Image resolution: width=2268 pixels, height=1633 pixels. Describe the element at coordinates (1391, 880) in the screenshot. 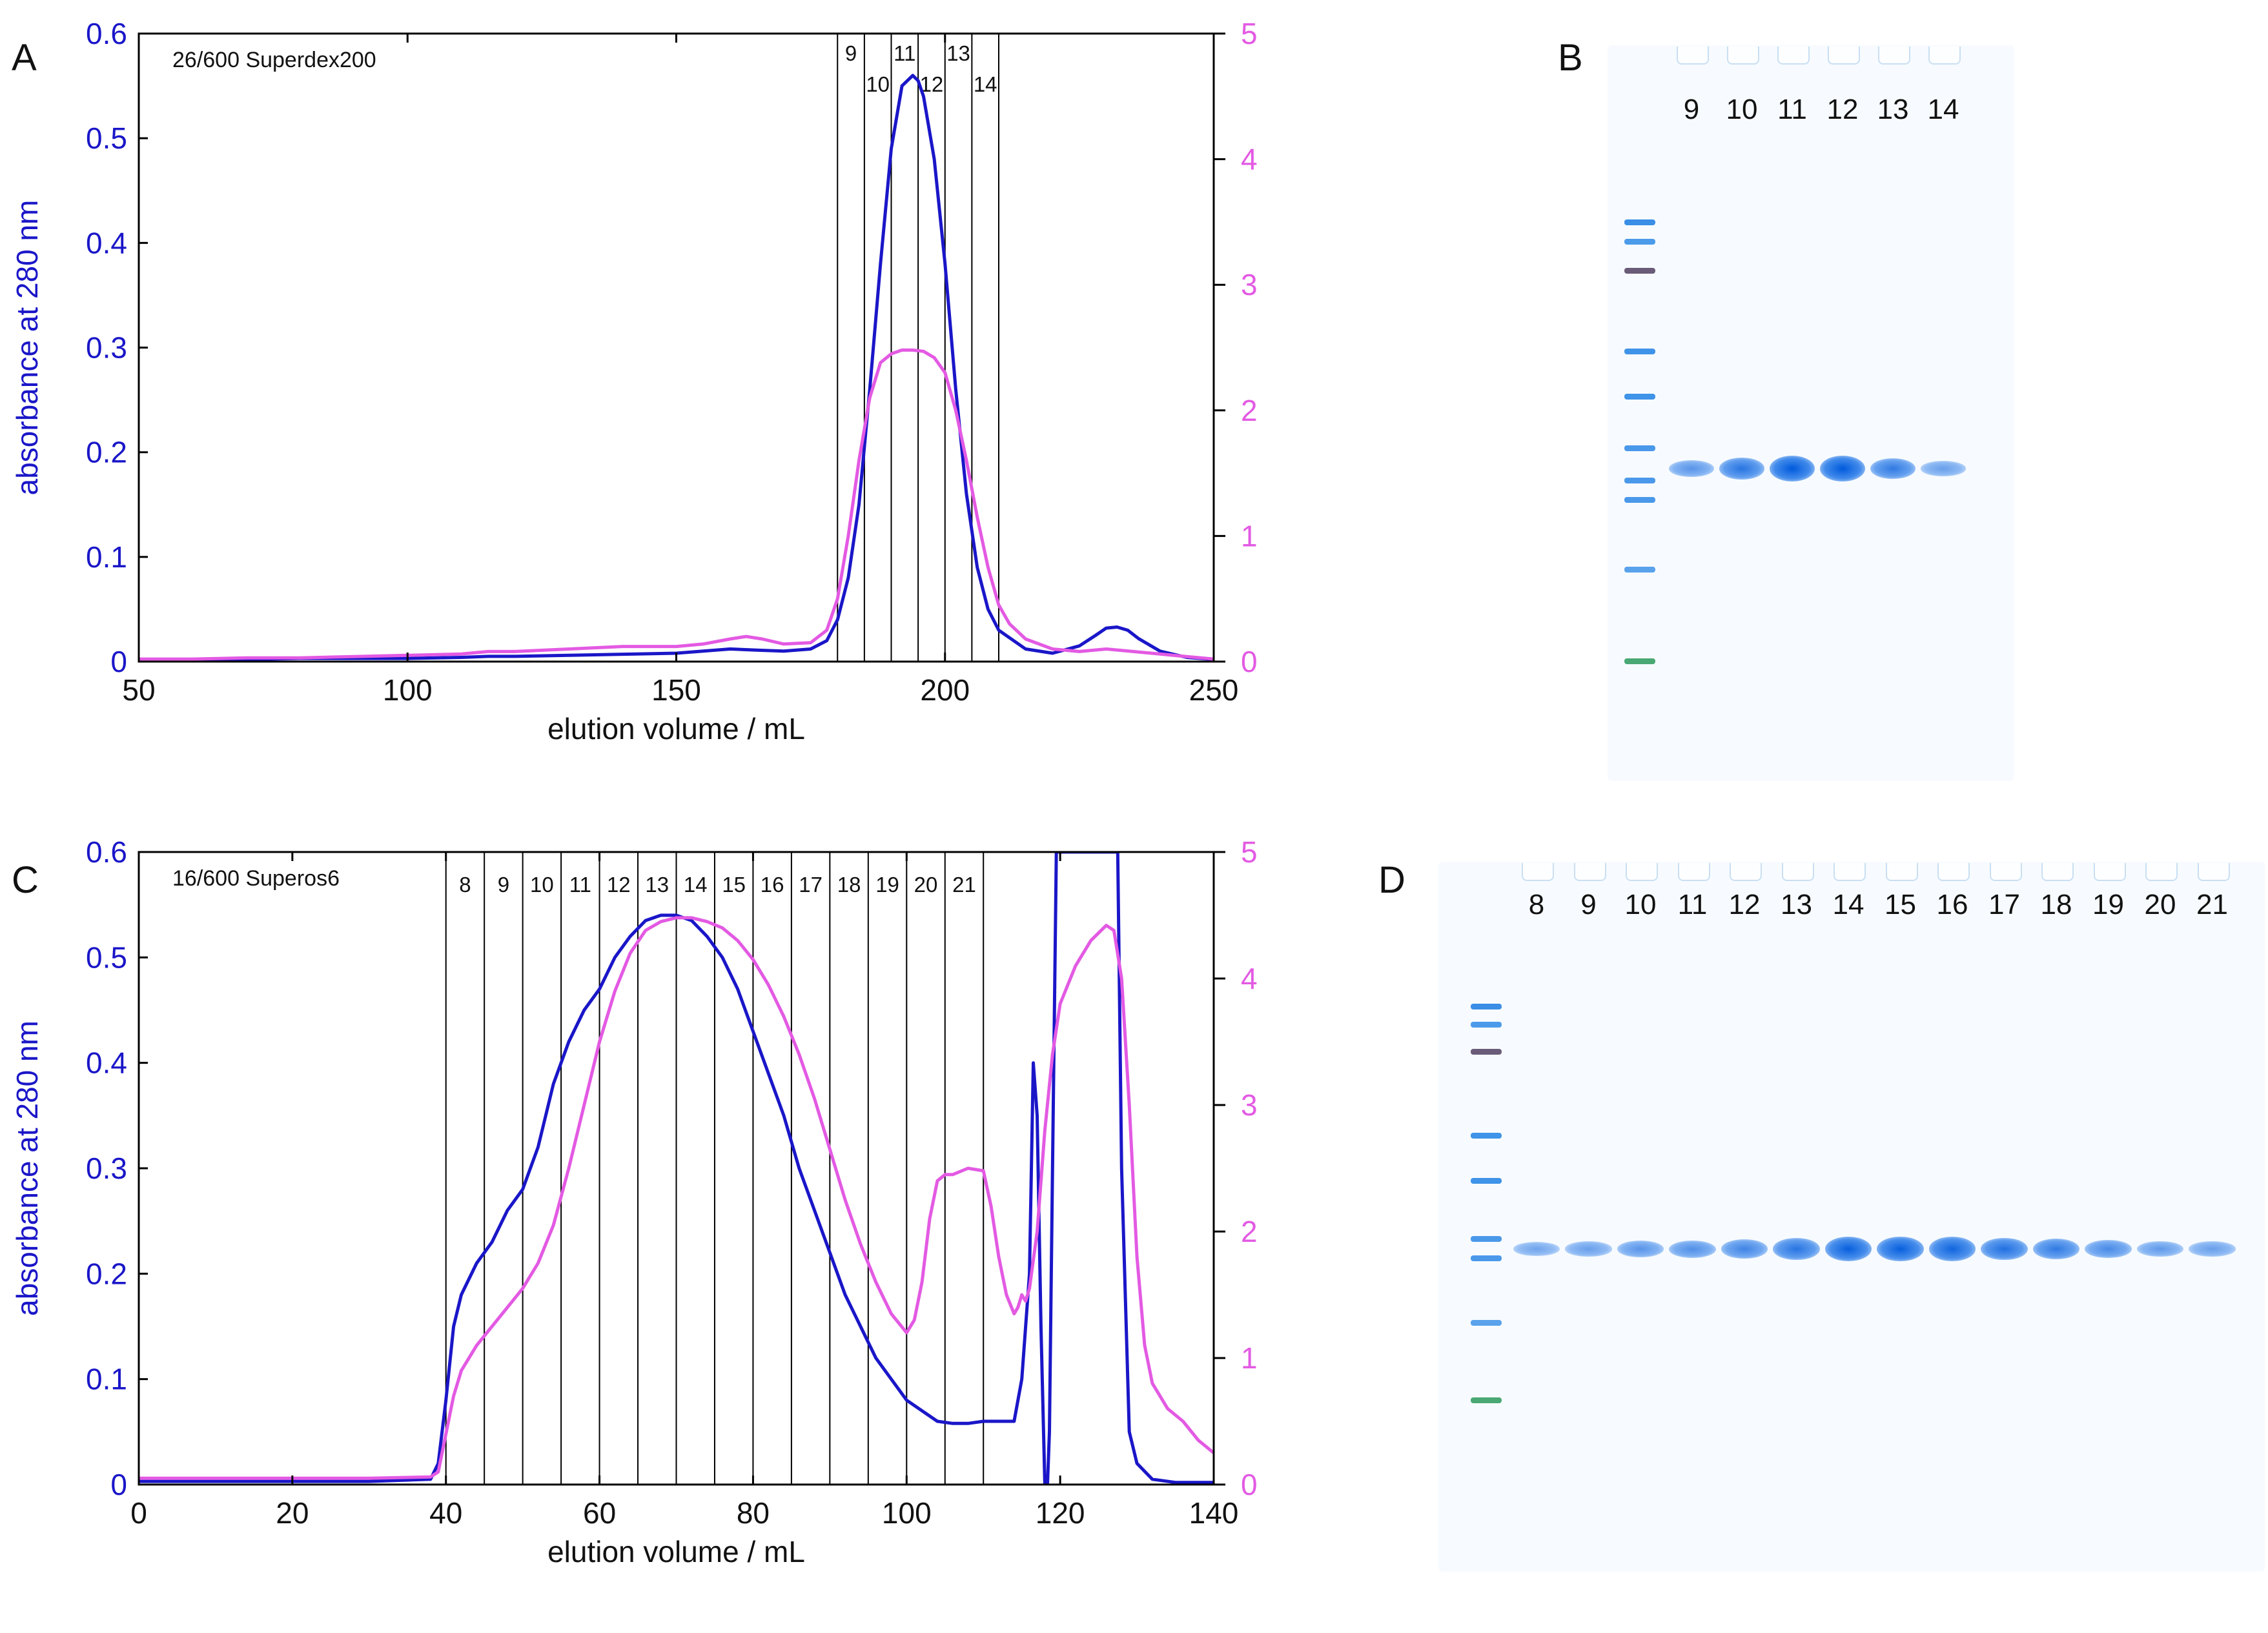

I see `panel-letter-d: D` at that location.